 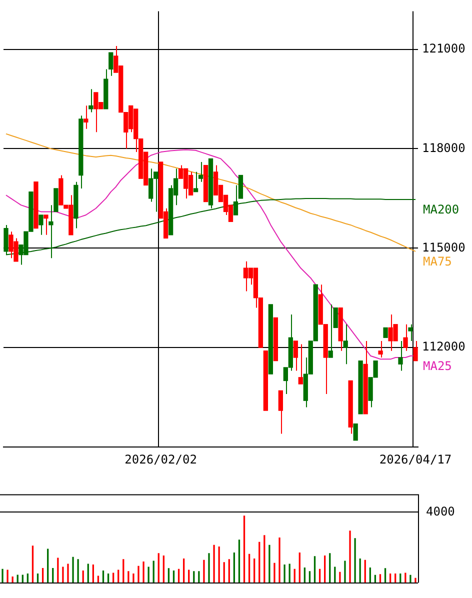 I want to click on y-tick-label: 118000, so click(x=444, y=147).